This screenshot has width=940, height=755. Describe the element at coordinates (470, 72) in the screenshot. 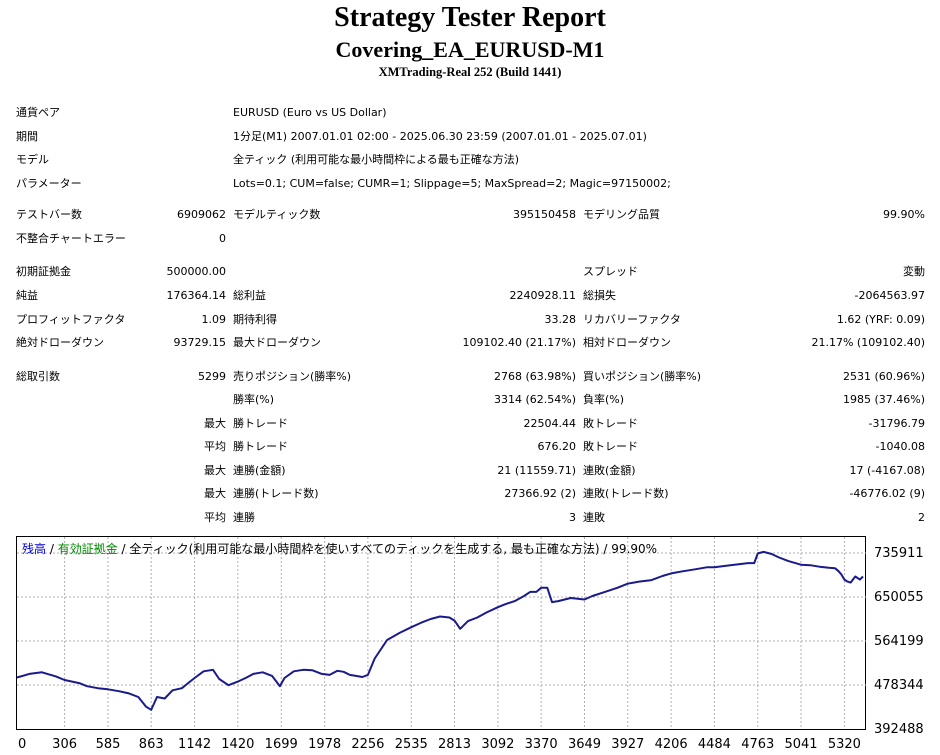

I see `server-build: XMTrading-Real 252 (Build 1441)` at that location.